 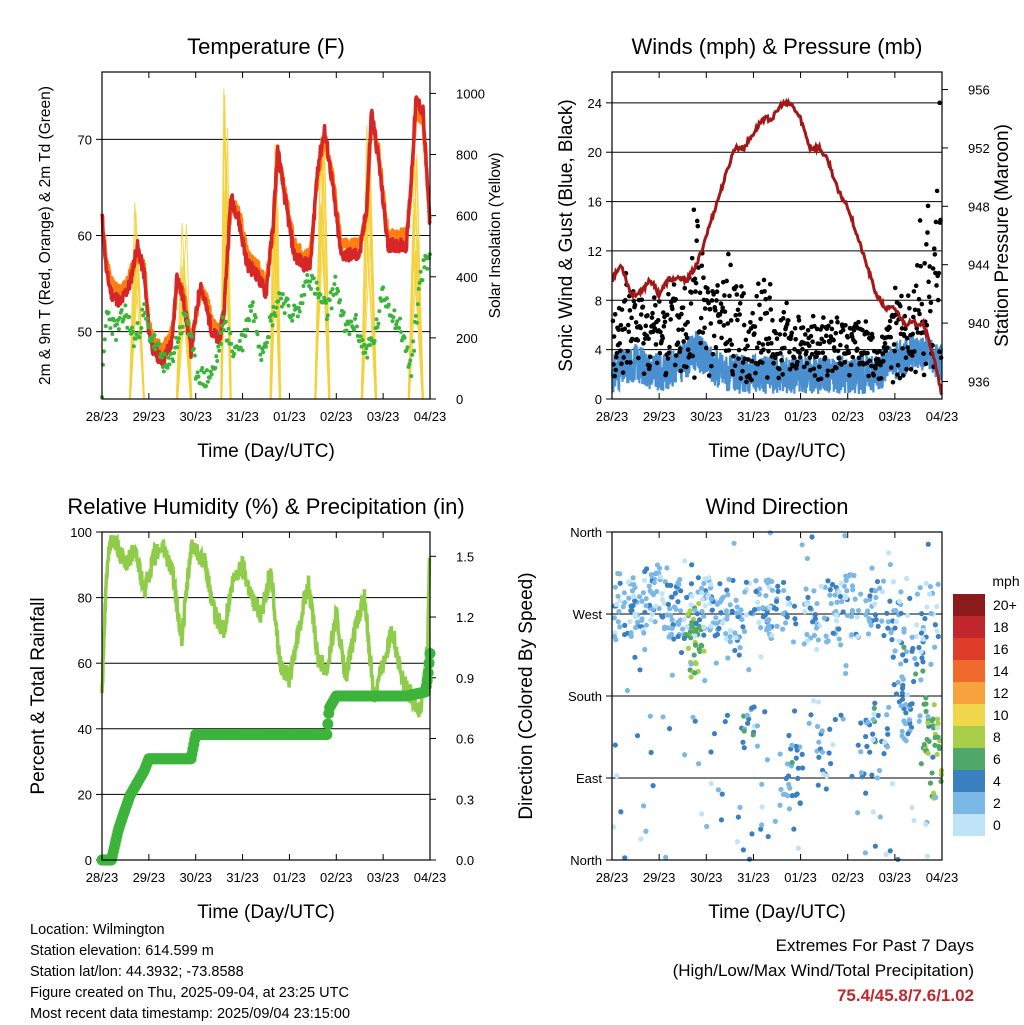 What do you see at coordinates (753, 877) in the screenshot?
I see `x-tick-label: 31/23` at bounding box center [753, 877].